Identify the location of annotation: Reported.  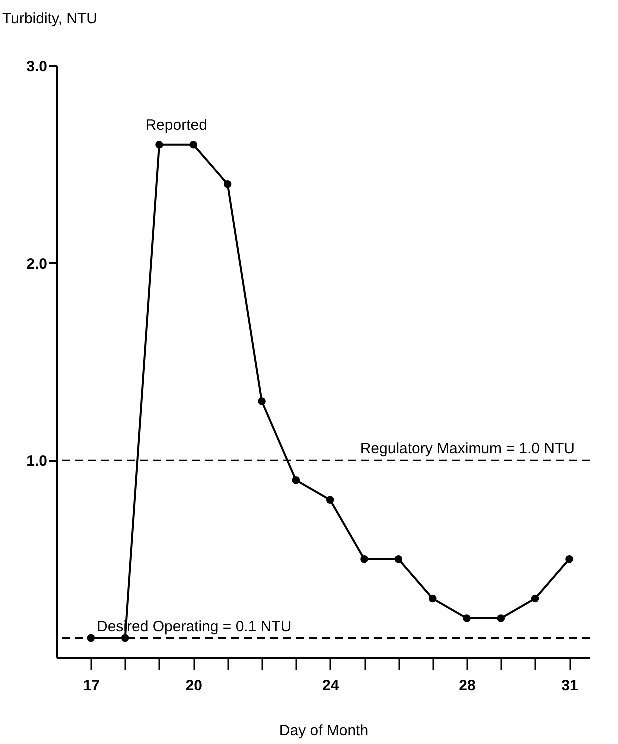
(177, 125).